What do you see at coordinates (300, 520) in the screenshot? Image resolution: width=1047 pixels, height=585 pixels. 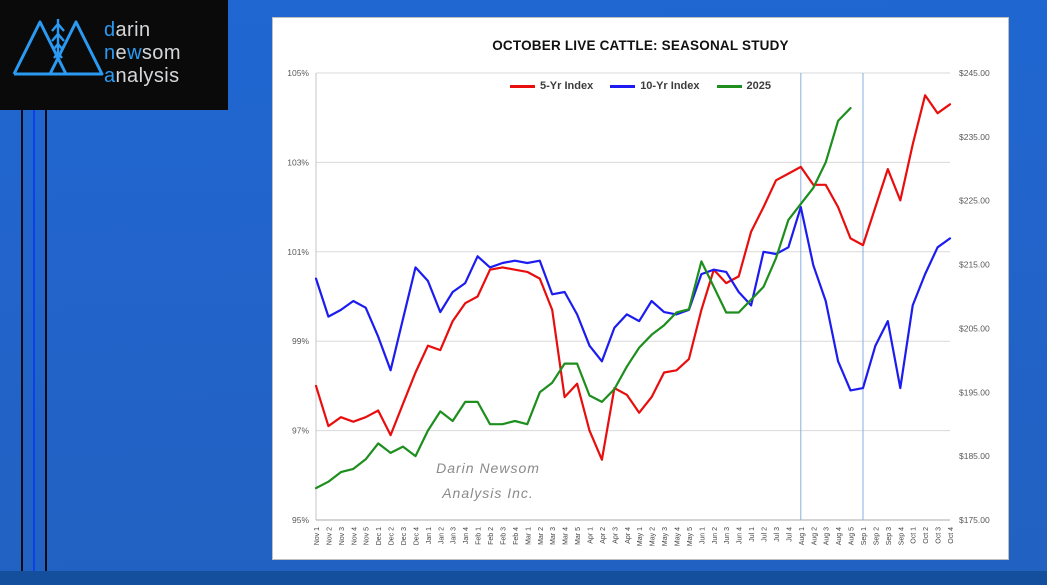 I see `y-axis-label-left: 95%` at bounding box center [300, 520].